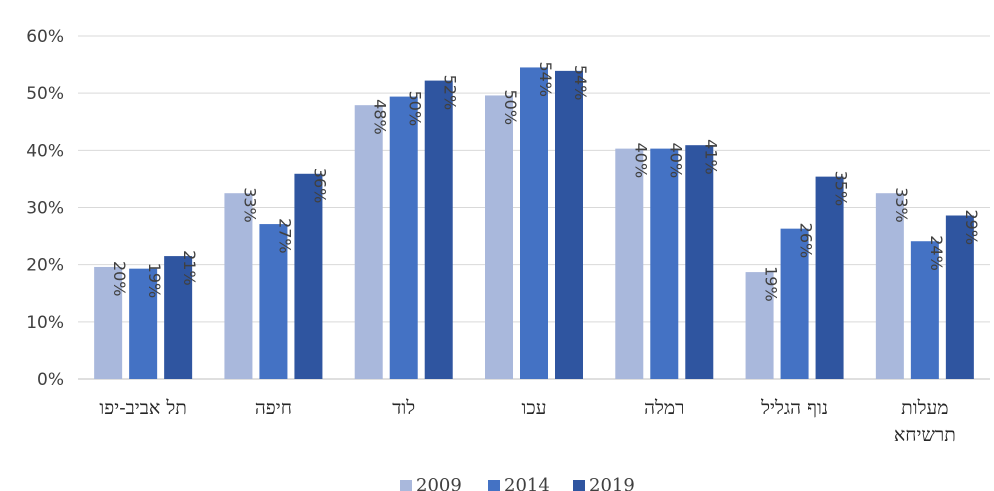  I want to click on y-axis-tick-labels: 0% 10% 20% 30% 40% 50% 60%, so click(45, 208).